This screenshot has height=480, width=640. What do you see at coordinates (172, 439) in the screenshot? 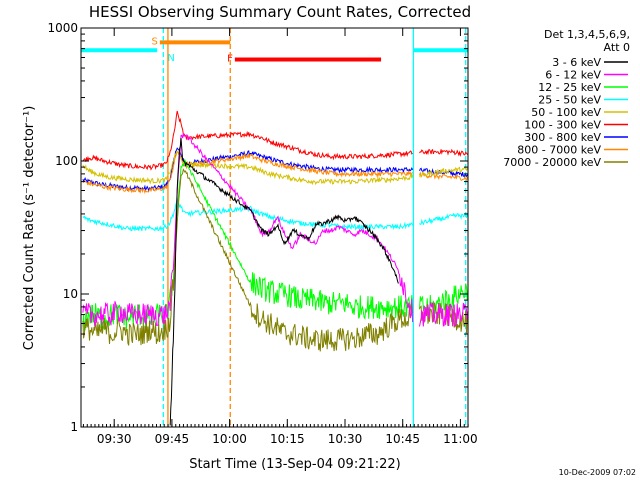
I see `x-tick-label-09-45: 09:45` at bounding box center [172, 439].